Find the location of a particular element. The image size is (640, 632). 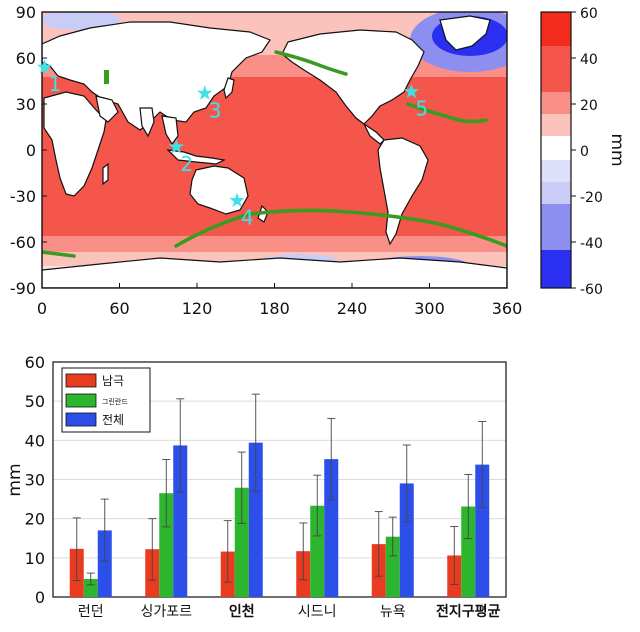

map-x-tick-label: 60 is located at coordinates (119, 308).